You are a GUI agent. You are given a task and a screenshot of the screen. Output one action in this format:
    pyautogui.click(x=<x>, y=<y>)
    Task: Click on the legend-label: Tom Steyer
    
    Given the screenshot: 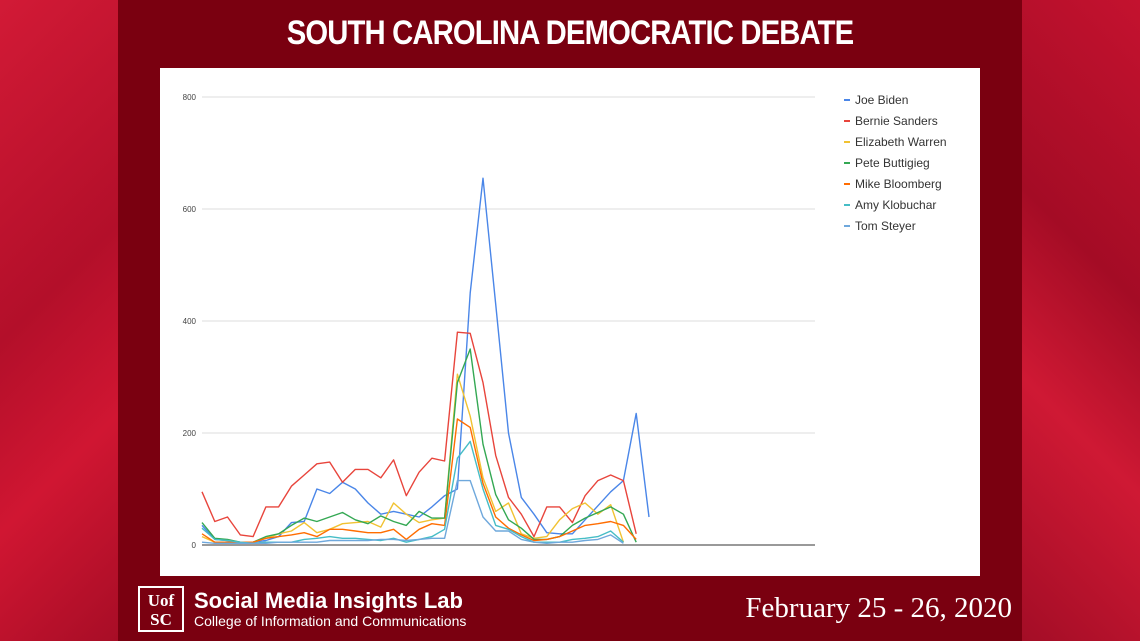 What is the action you would take?
    pyautogui.click(x=885, y=226)
    